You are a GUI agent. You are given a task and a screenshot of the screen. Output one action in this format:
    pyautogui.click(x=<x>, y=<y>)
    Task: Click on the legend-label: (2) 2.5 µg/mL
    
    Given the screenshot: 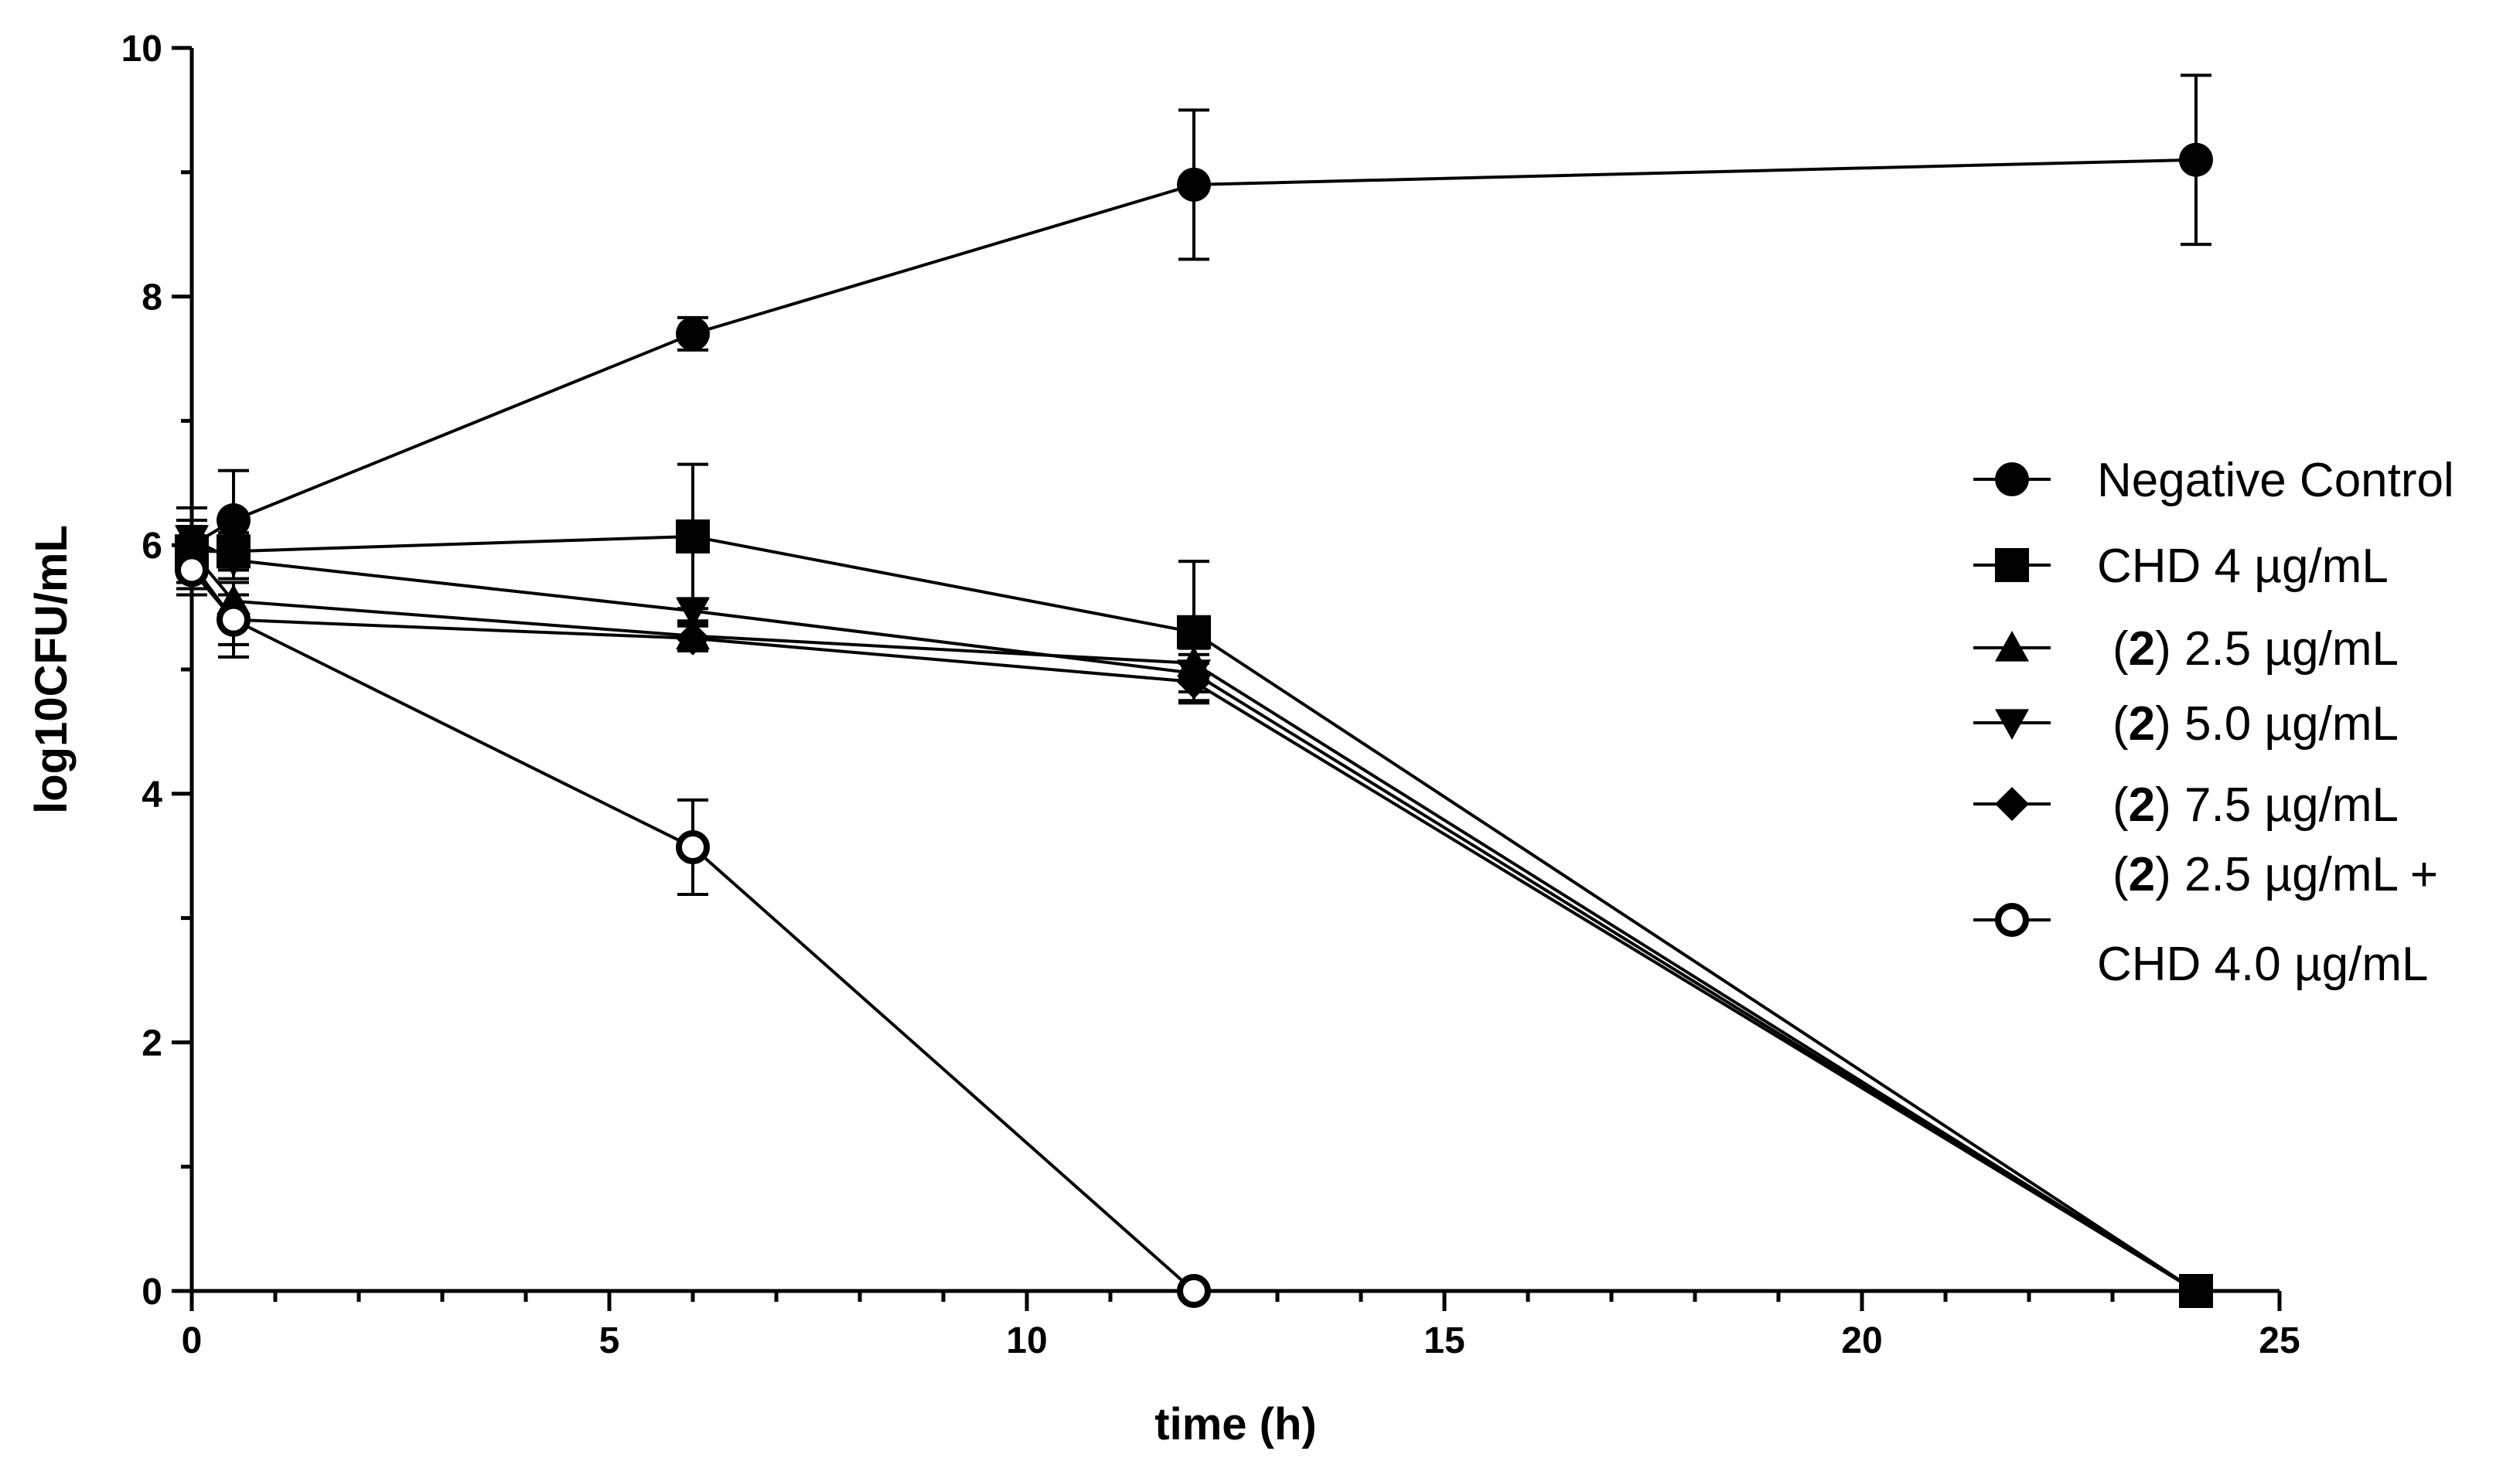 What is the action you would take?
    pyautogui.click(x=2256, y=649)
    